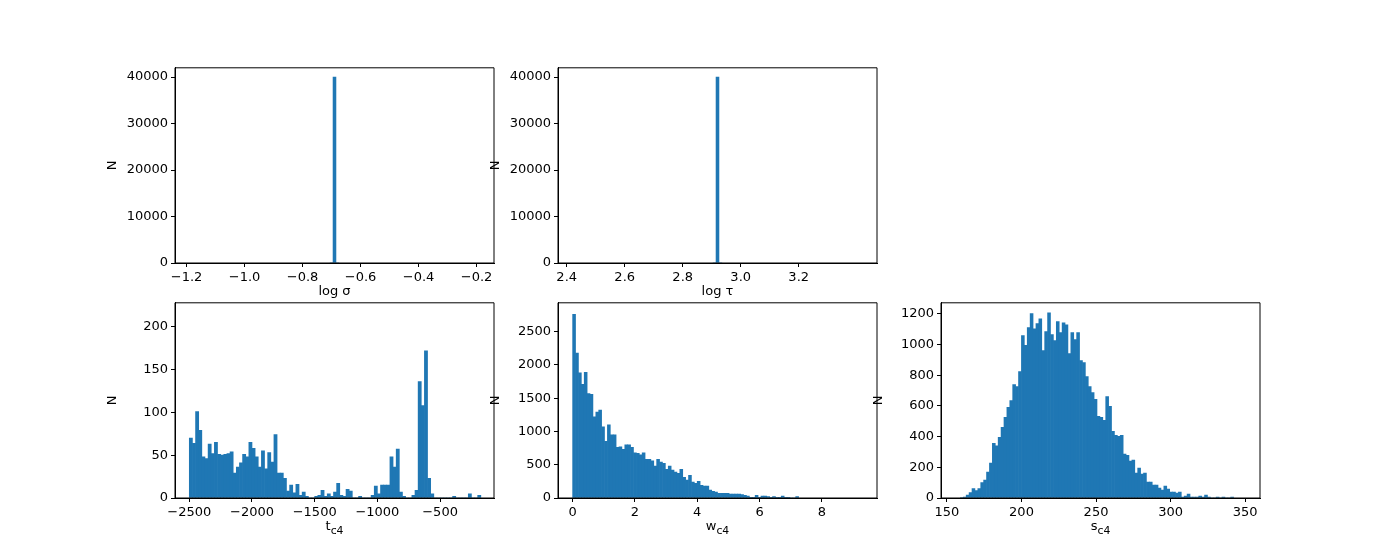 Image resolution: width=1400 pixels, height=560 pixels. What do you see at coordinates (625, 277) in the screenshot?
I see `x-tick-label: 2.6` at bounding box center [625, 277].